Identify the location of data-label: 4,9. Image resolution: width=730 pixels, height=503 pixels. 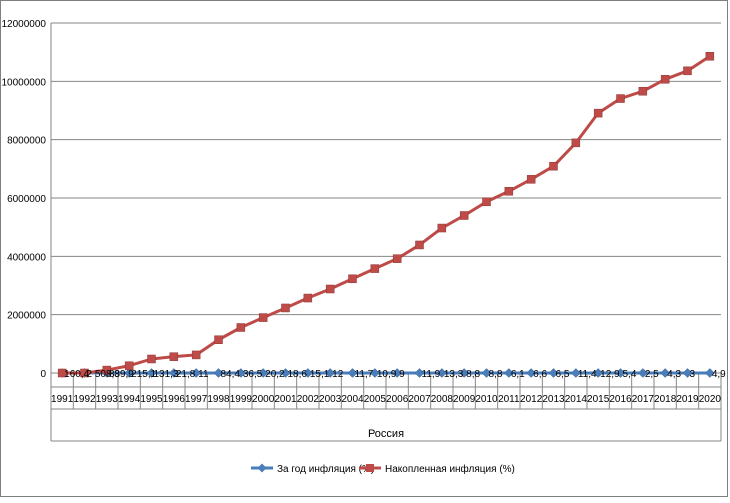
(719, 374).